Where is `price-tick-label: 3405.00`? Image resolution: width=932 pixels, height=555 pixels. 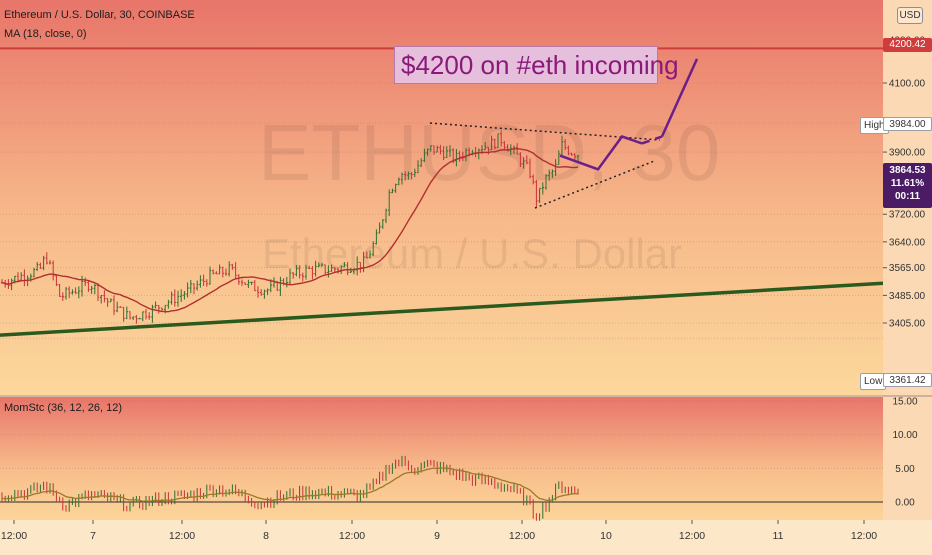
price-tick-label: 3405.00 is located at coordinates (907, 324).